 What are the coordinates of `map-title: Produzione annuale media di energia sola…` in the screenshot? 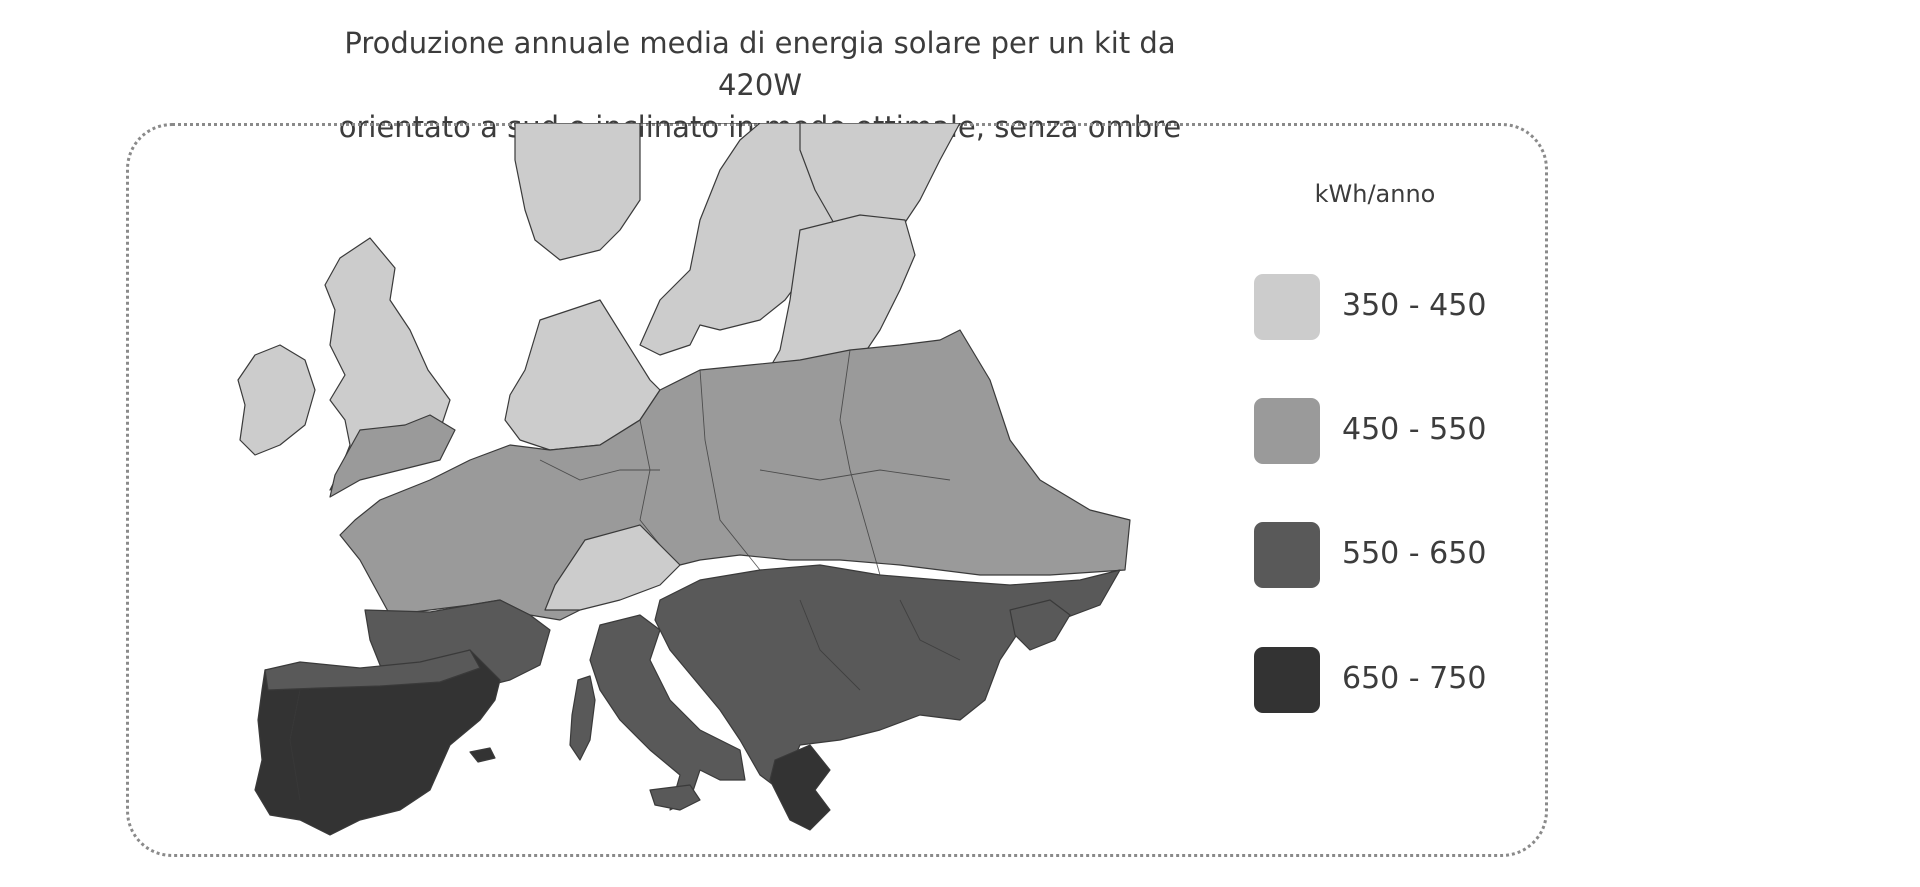 It's located at (760, 85).